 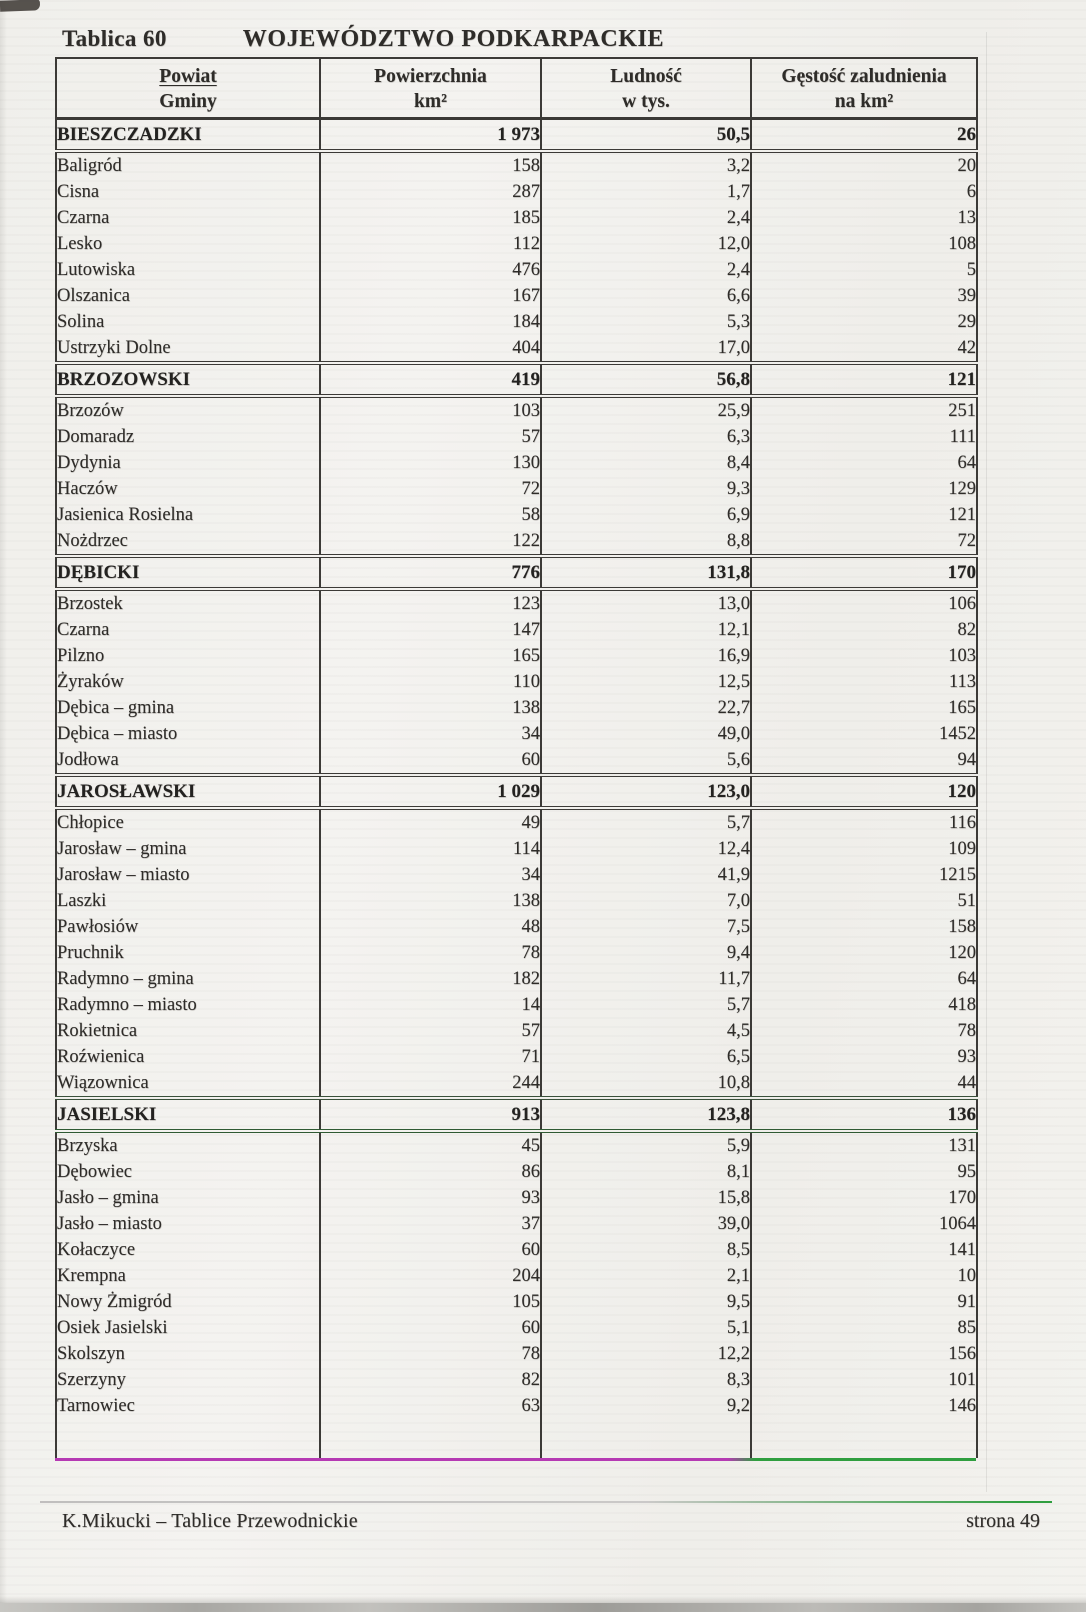 I want to click on gmina-row: Olszanica 167 6,6 39, so click(x=516, y=296).